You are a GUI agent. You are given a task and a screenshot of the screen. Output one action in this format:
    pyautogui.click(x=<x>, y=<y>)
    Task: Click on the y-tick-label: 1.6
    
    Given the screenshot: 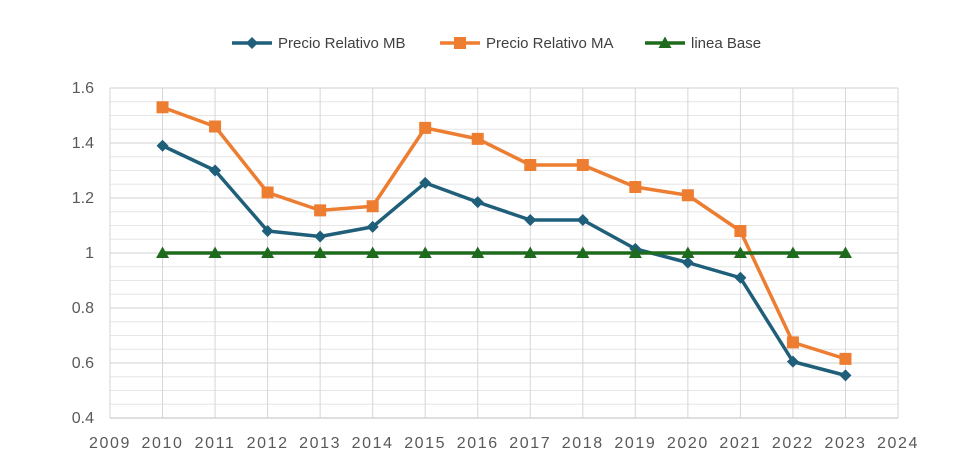 What is the action you would take?
    pyautogui.click(x=83, y=88)
    